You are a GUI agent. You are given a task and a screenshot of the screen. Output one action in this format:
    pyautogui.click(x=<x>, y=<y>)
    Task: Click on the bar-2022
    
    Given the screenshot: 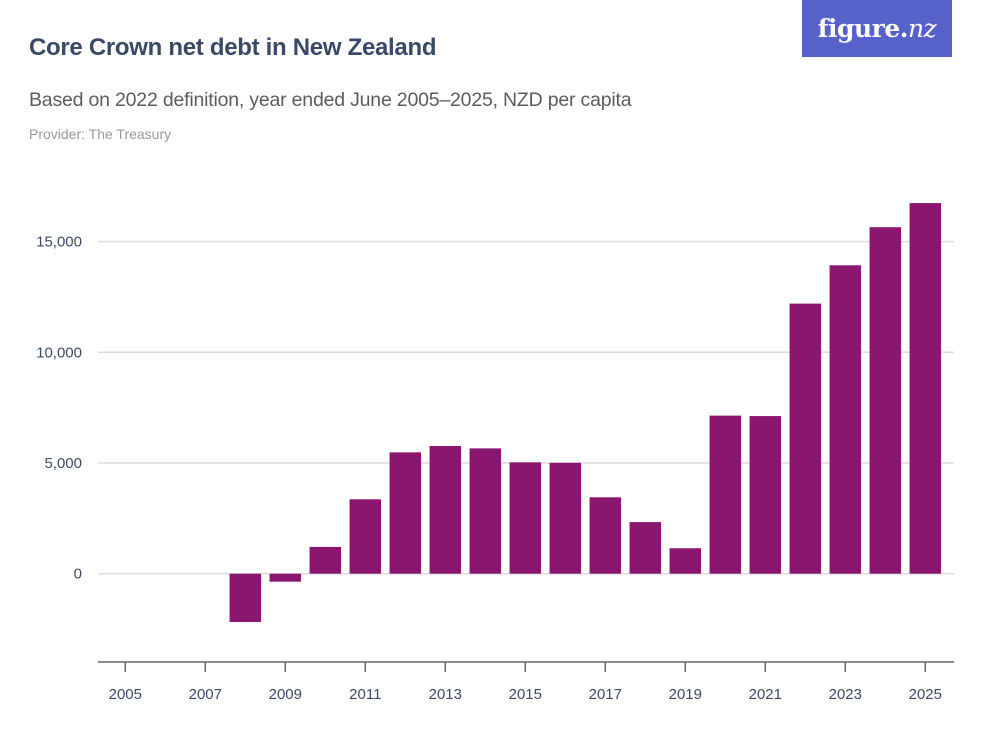 What is the action you would take?
    pyautogui.click(x=805, y=438)
    